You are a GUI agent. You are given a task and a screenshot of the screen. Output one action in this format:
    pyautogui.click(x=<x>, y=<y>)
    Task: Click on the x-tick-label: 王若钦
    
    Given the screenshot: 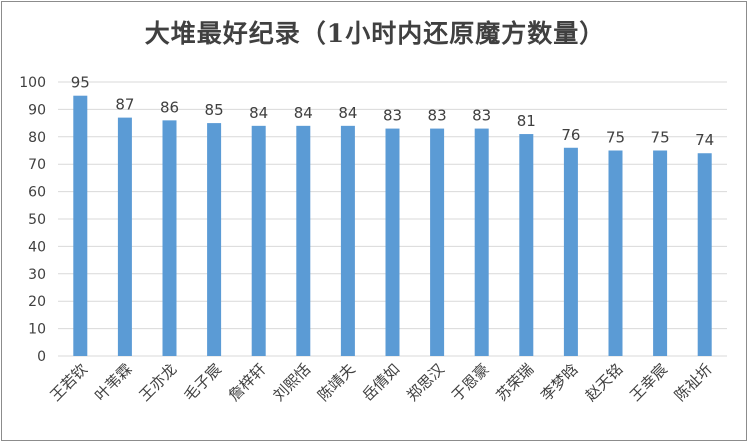 What is the action you would take?
    pyautogui.click(x=69, y=382)
    